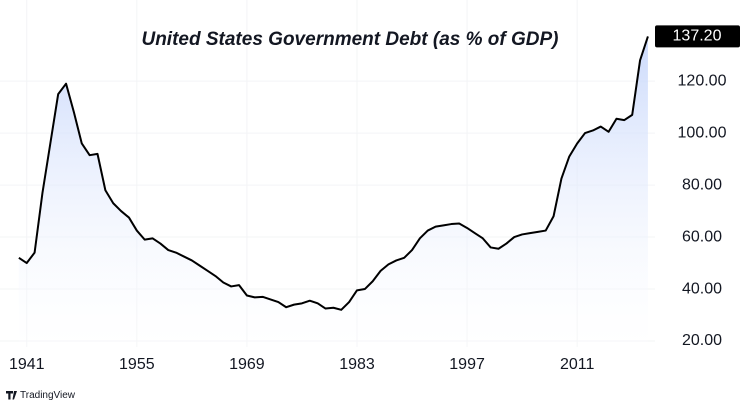  I want to click on y-tick-label: 120.00, so click(702, 80).